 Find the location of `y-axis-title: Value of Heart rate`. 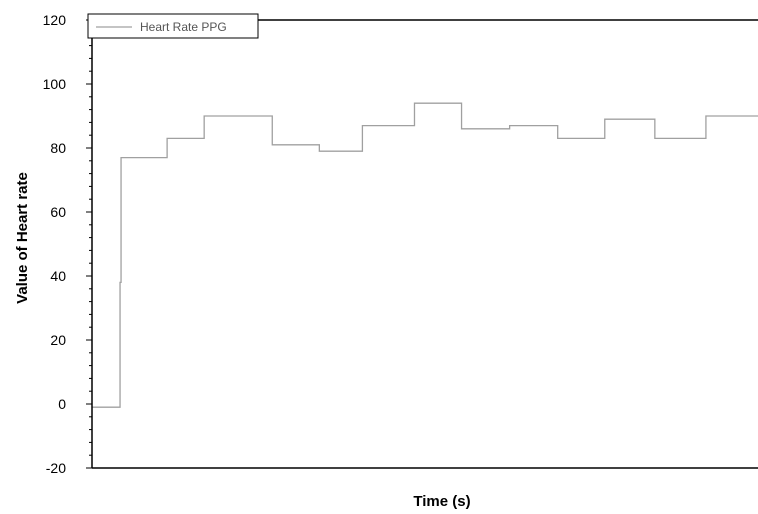

y-axis-title: Value of Heart rate is located at coordinates (22, 238).